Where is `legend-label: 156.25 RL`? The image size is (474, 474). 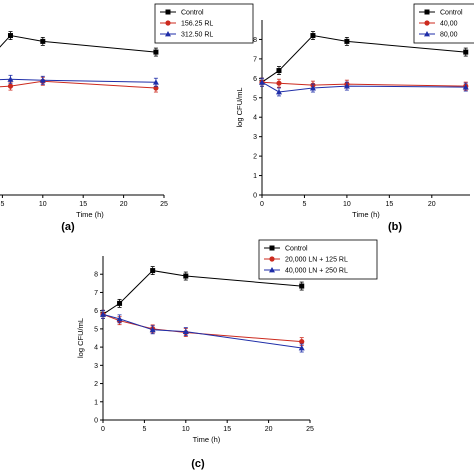
legend-label: 156.25 RL is located at coordinates (197, 24).